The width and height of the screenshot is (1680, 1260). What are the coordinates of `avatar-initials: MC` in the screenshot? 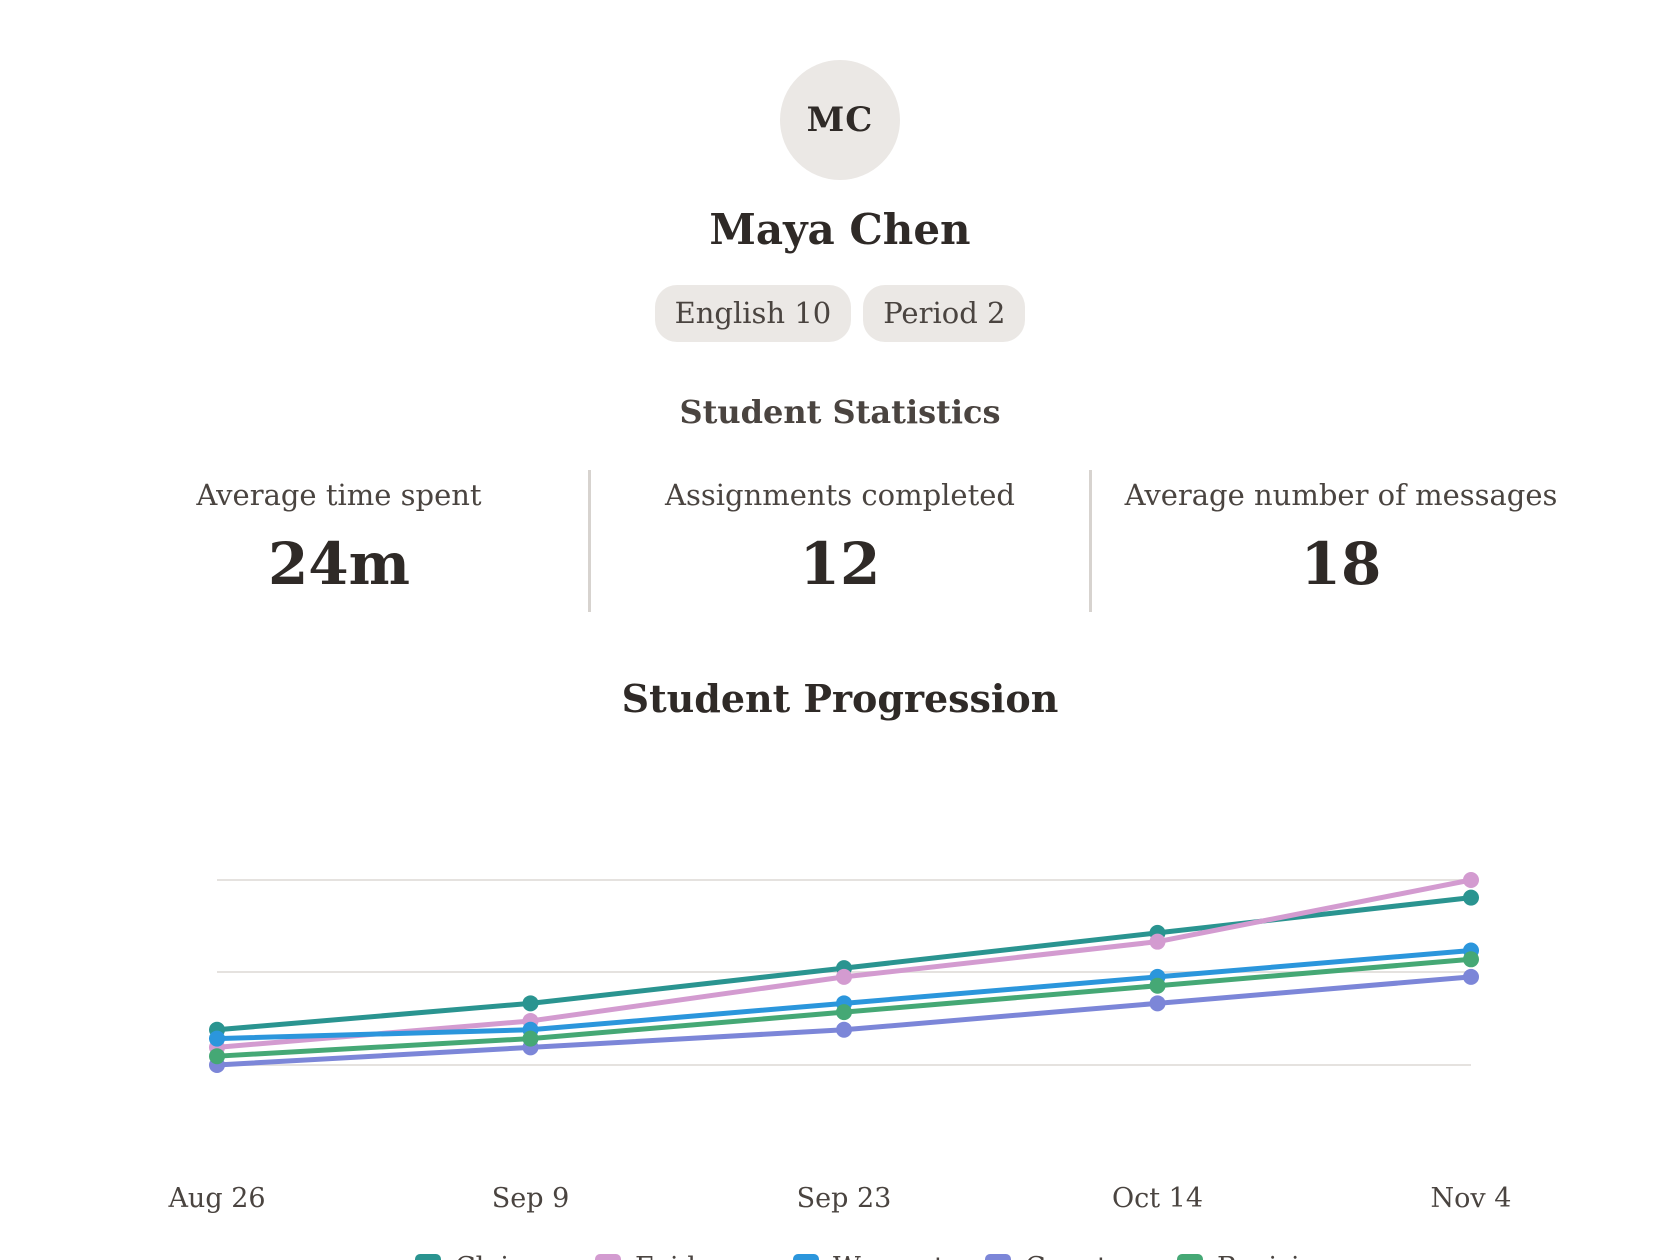 It's located at (840, 120).